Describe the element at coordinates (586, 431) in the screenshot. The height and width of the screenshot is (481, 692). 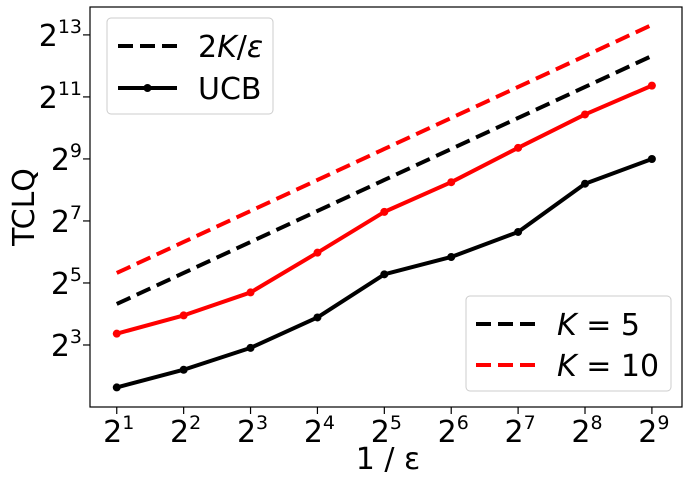
I see `x-tick-label: 28` at that location.